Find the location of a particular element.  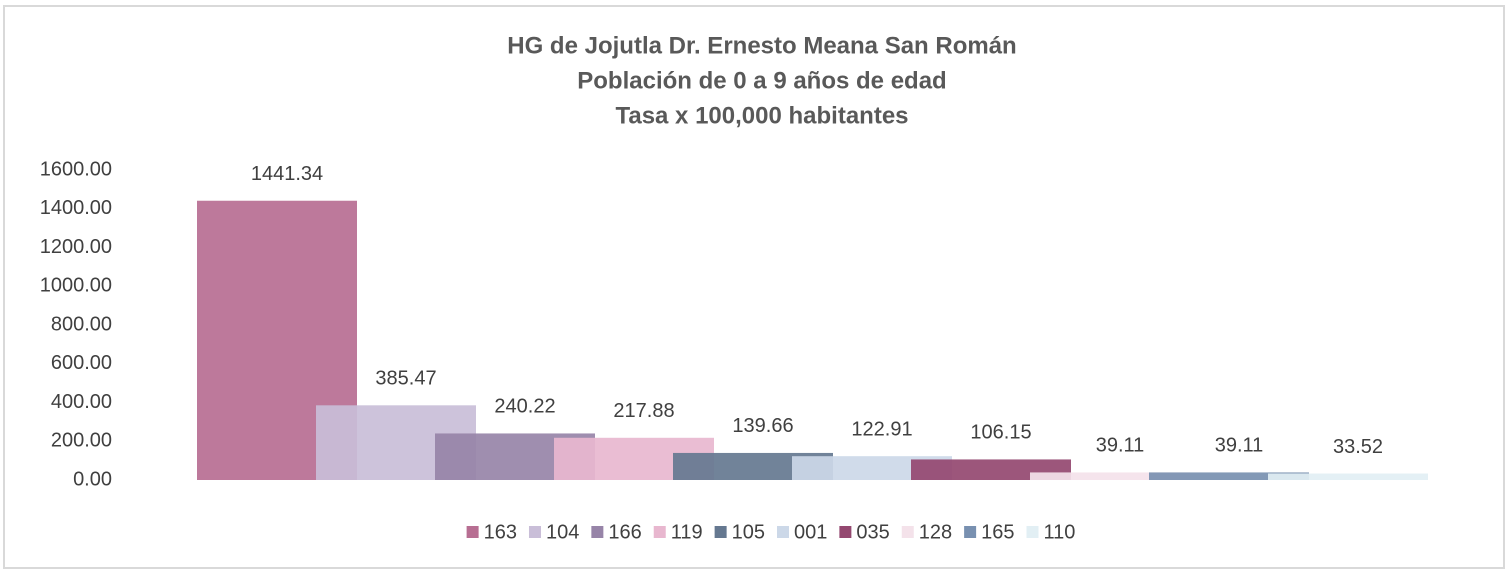

legend-label: 128 is located at coordinates (935, 532).